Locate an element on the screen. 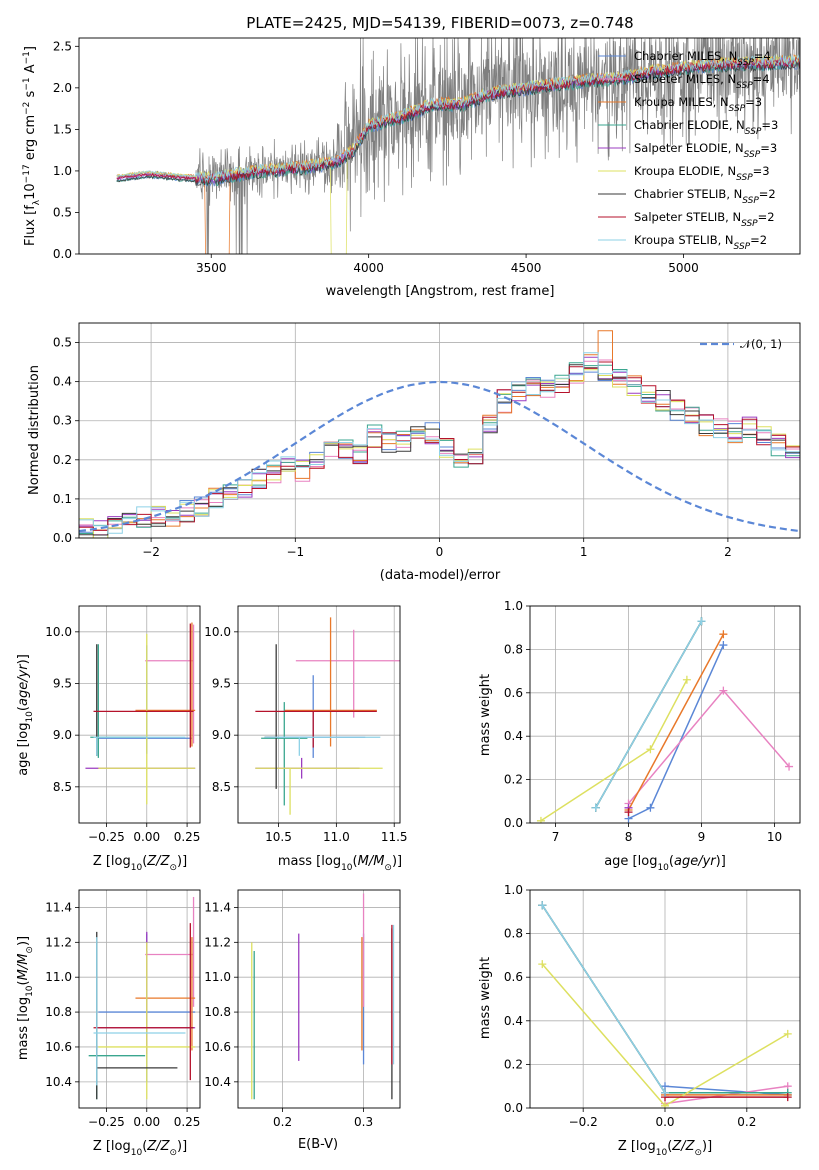 The image size is (819, 1170). x-tick-label: 0 is located at coordinates (440, 552).